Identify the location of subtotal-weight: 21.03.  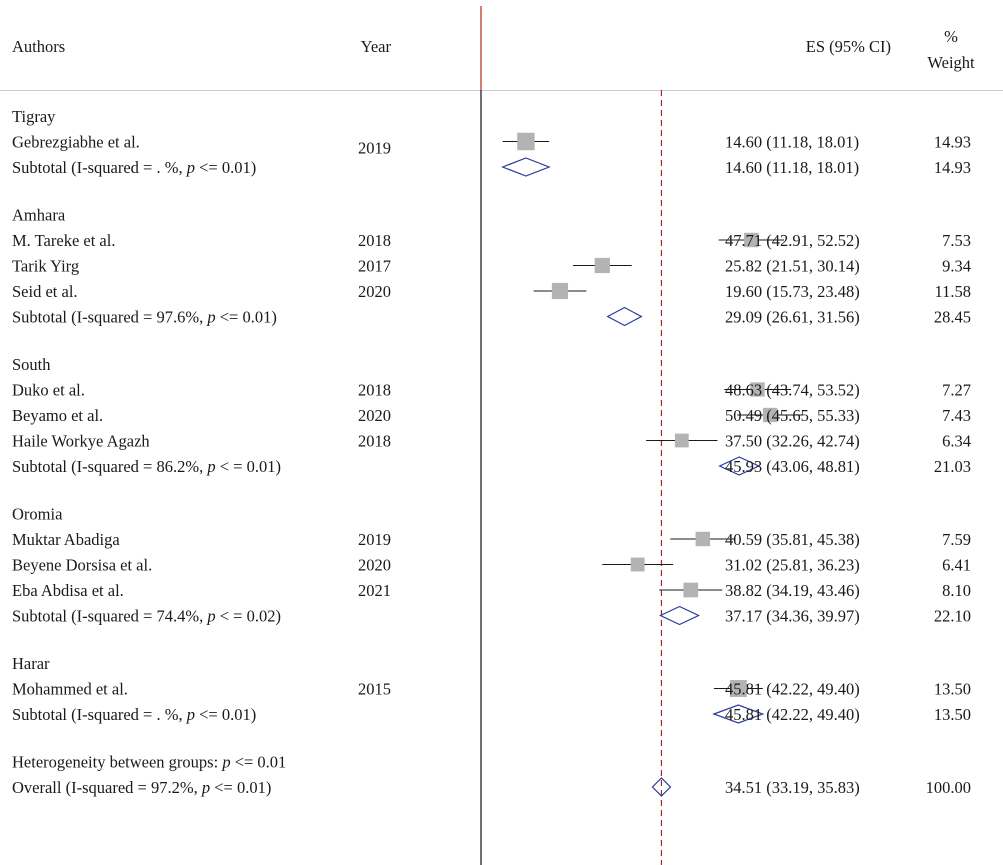
(952, 466).